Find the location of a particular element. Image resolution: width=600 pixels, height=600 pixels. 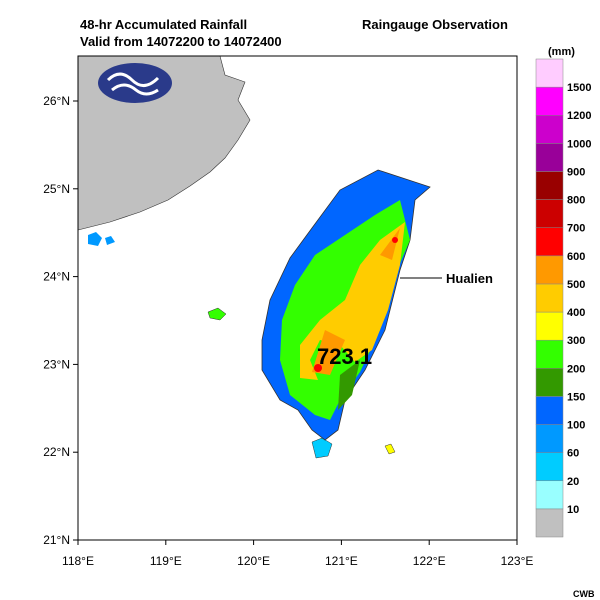

lat-label: 25°N is located at coordinates (56, 189).